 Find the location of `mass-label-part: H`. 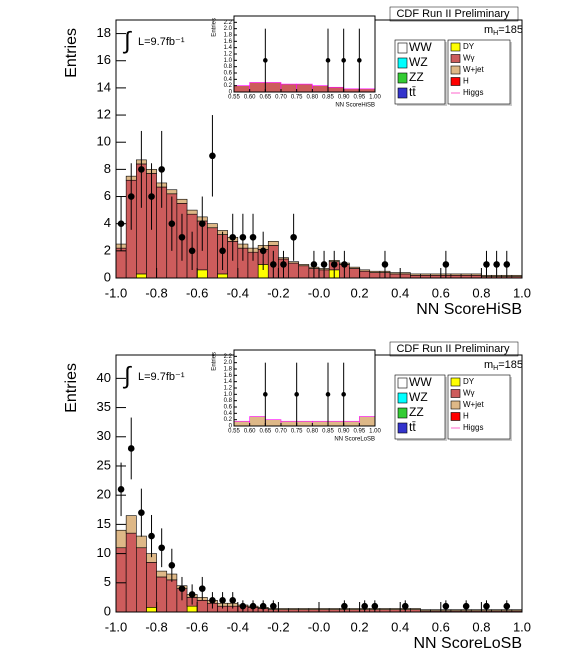

mass-label-part: H is located at coordinates (495, 33).